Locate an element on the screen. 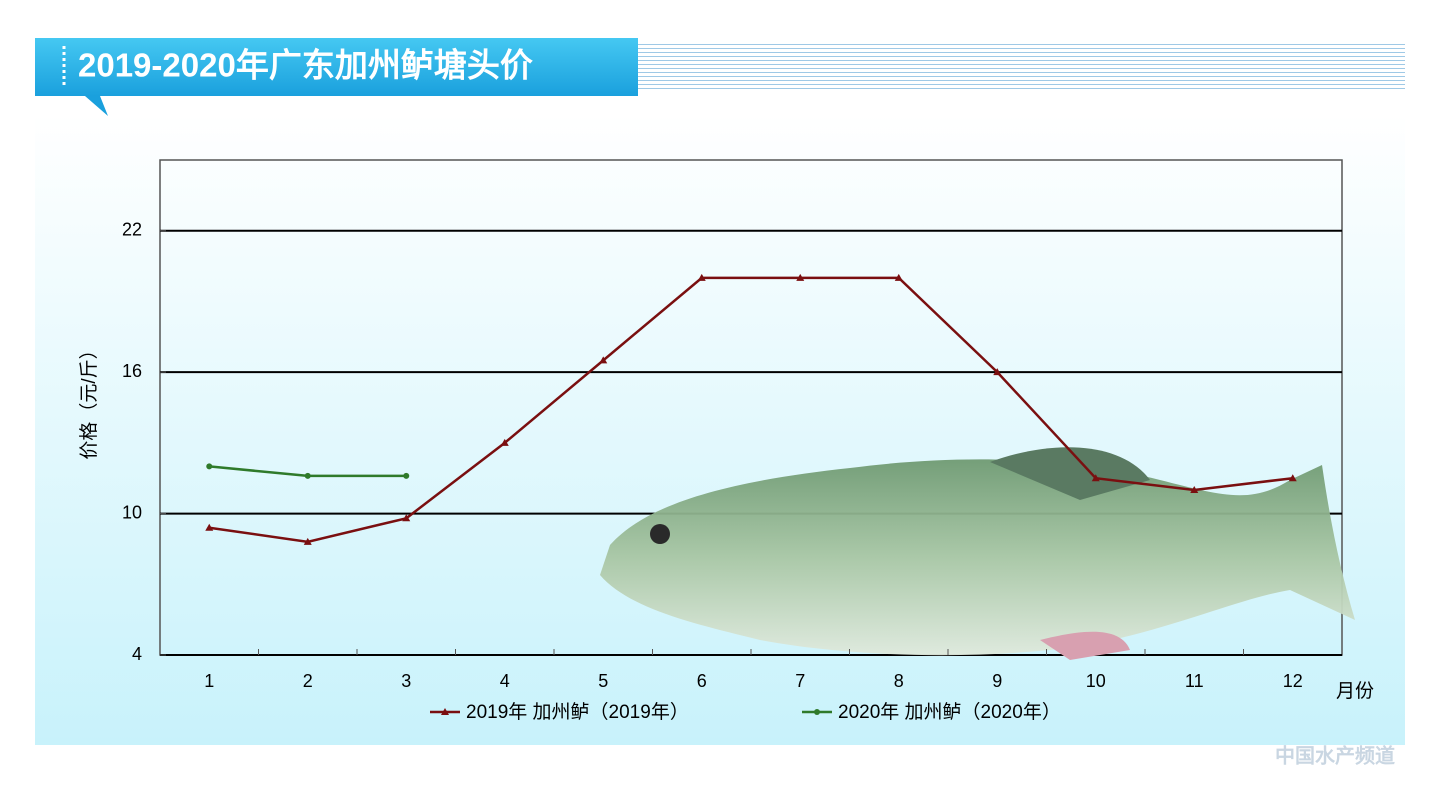  watermark: 中国水产频道 is located at coordinates (1335, 755).